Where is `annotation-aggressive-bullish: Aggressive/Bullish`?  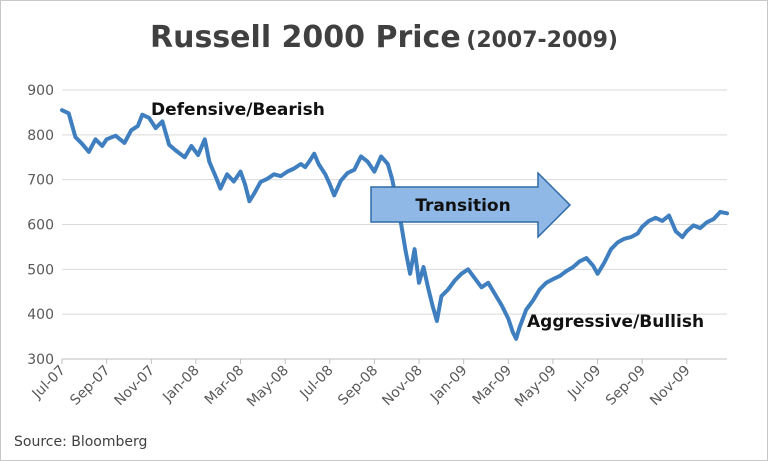
annotation-aggressive-bullish: Aggressive/Bullish is located at coordinates (615, 322).